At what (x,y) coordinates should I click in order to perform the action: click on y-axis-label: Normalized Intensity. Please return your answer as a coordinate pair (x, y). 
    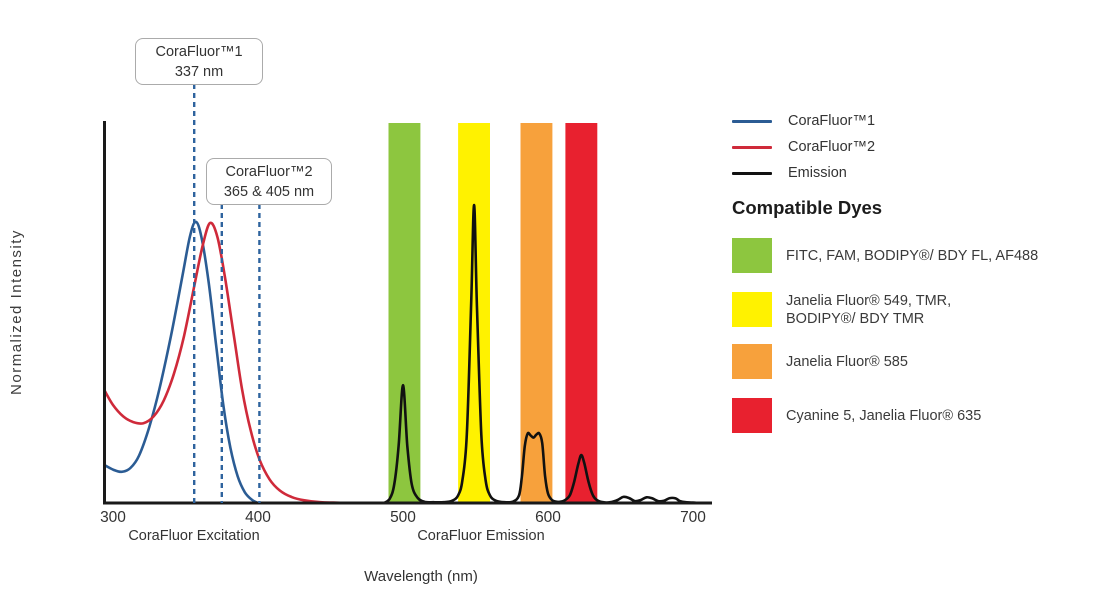
    Looking at the image, I should click on (16, 312).